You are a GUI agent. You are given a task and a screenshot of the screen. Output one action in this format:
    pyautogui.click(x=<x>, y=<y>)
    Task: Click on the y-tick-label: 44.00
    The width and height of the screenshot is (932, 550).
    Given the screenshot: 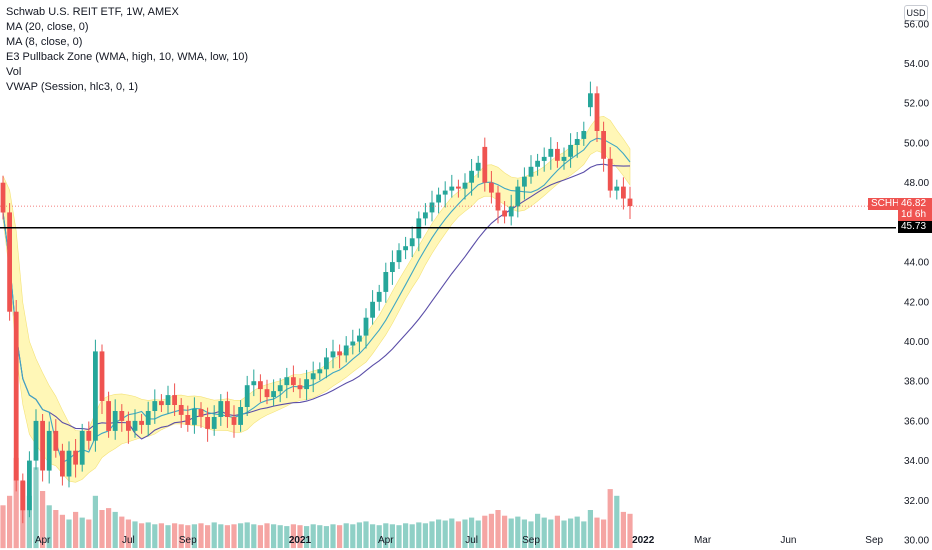 What is the action you would take?
    pyautogui.click(x=916, y=263)
    